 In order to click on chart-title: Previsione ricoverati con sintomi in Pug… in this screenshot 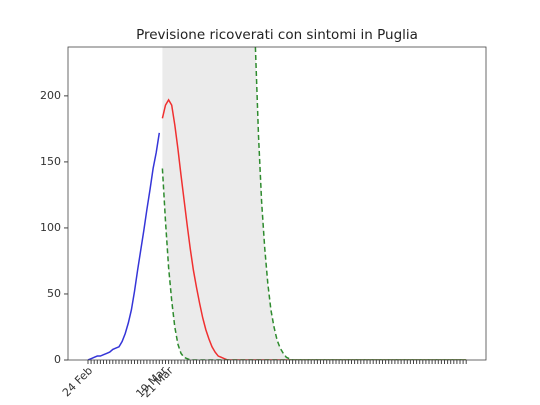, I will do `click(277, 35)`.